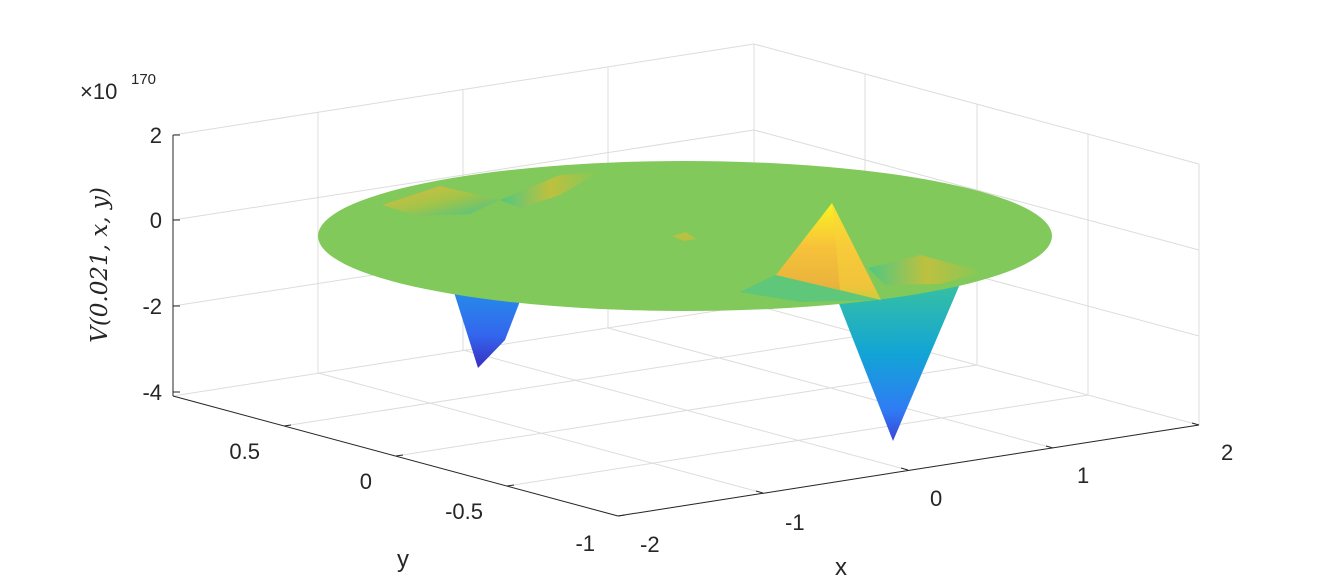 This screenshot has height=583, width=1326. I want to click on z-exponent-label: ×10 170, so click(118, 87).